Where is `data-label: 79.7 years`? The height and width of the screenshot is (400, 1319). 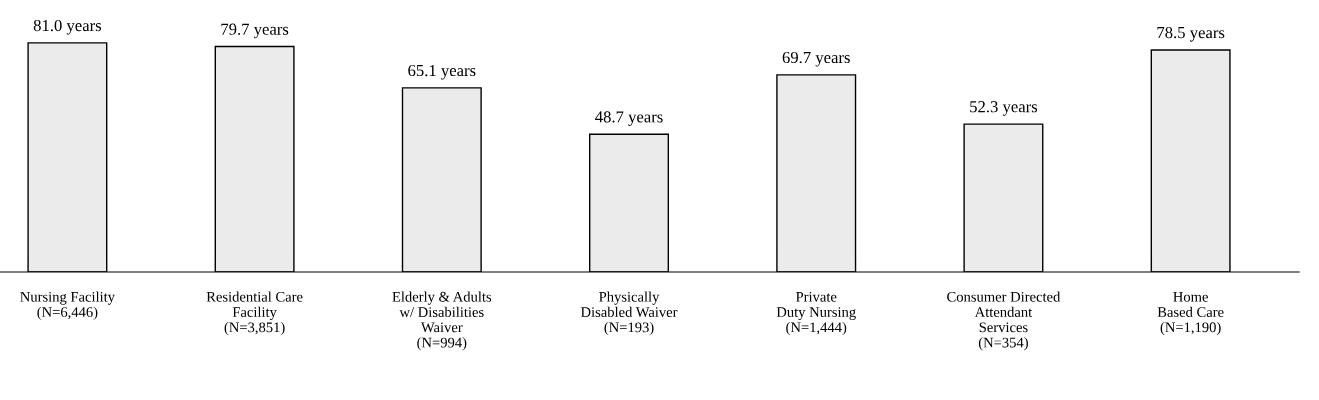
data-label: 79.7 years is located at coordinates (255, 31).